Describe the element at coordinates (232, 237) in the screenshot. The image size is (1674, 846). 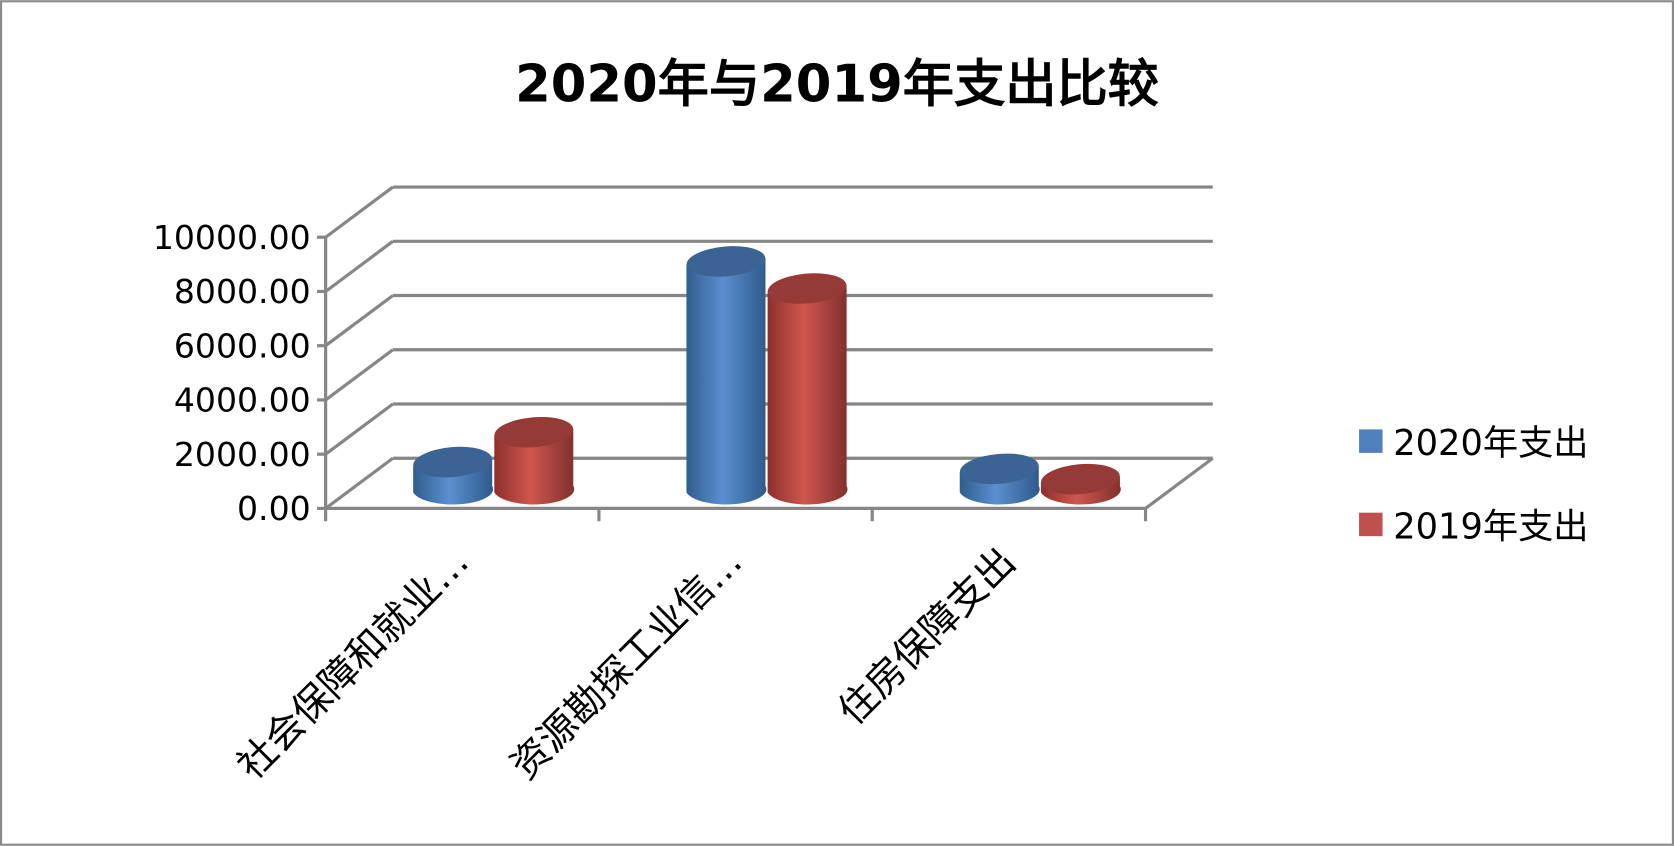
I see `y-tick-label: 10000.00` at that location.